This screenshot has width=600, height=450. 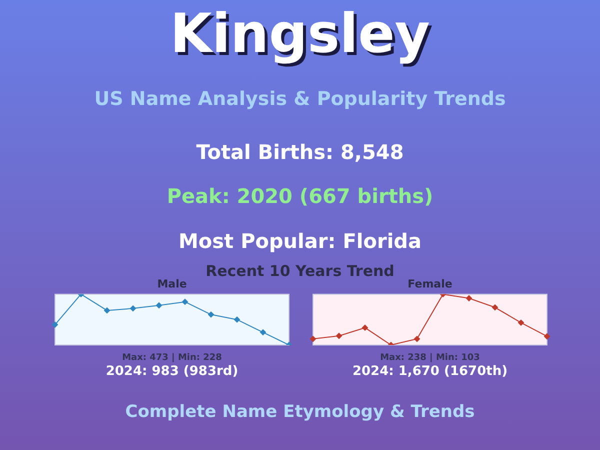 I want to click on text: Peak: 2020 (667 births), so click(x=300, y=196).